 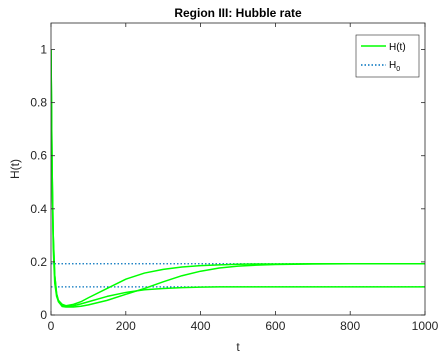 What do you see at coordinates (238, 347) in the screenshot?
I see `x-axis-label: t` at bounding box center [238, 347].